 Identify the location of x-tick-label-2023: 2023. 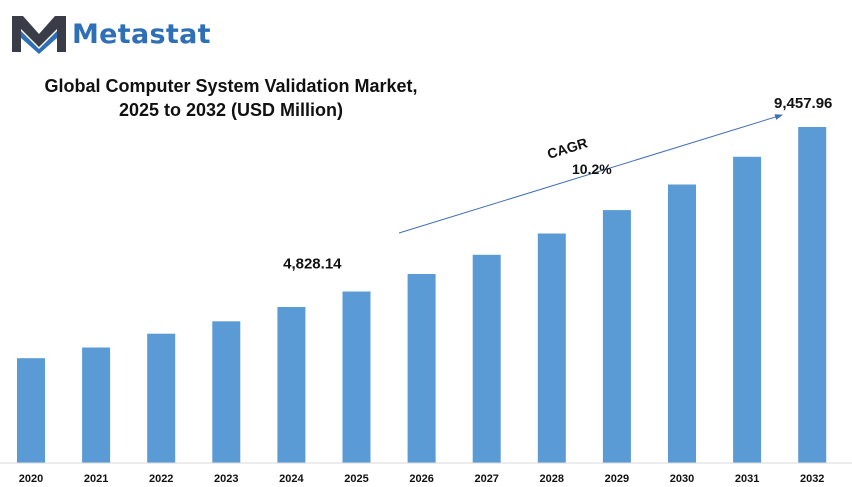
(226, 479).